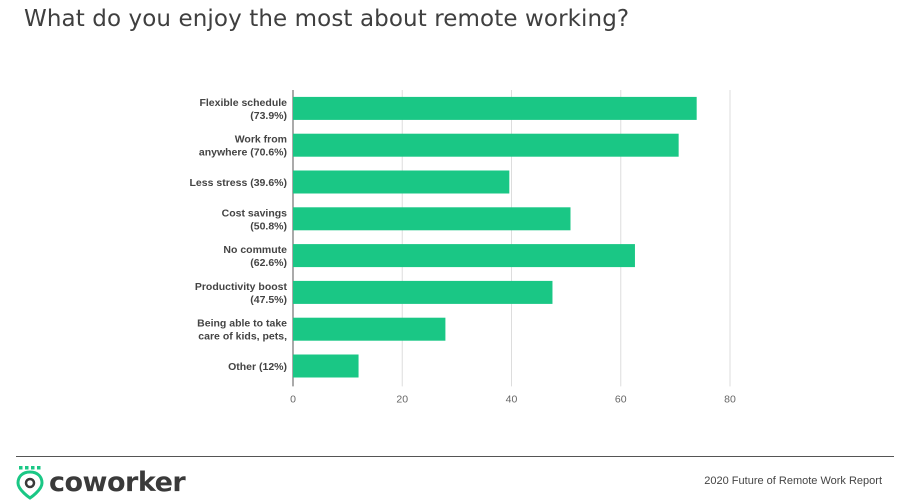 The height and width of the screenshot is (502, 910). I want to click on x-tick-label: 0, so click(293, 399).